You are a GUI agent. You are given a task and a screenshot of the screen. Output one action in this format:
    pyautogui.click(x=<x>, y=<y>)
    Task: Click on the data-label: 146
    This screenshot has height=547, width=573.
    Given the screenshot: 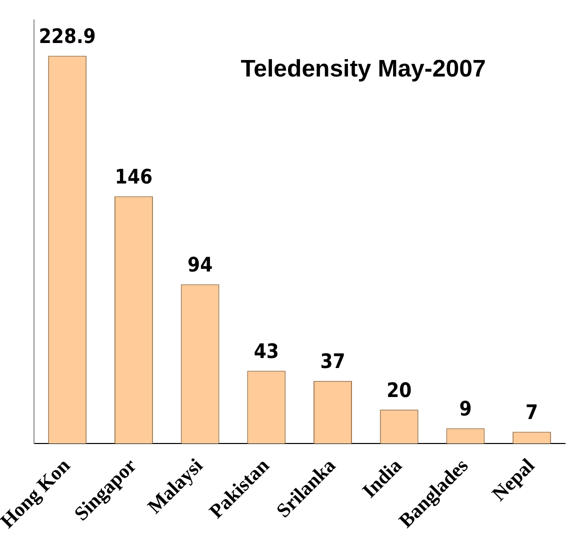 What is the action you would take?
    pyautogui.click(x=133, y=176)
    